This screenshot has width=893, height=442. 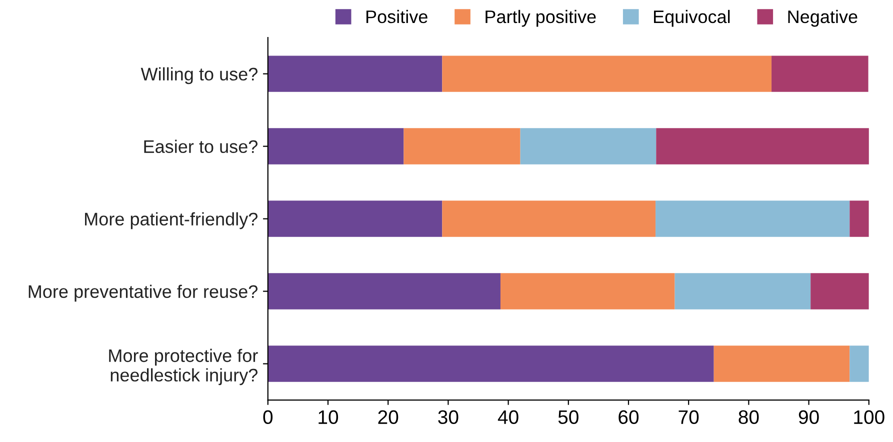 I want to click on y-tick-label: Willing to use?, so click(x=199, y=75).